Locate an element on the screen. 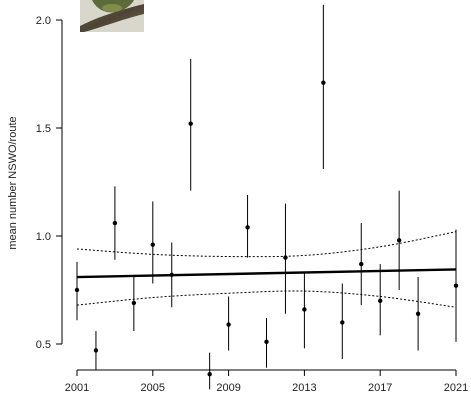 Image resolution: width=471 pixels, height=400 pixels. ci-lower-line is located at coordinates (266, 299).